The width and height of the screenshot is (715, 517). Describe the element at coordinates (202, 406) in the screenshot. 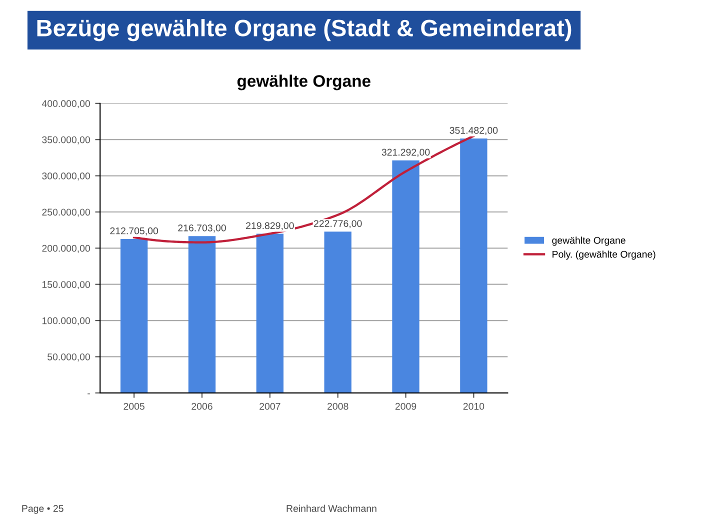

I see `x-tick-label: 2006` at that location.